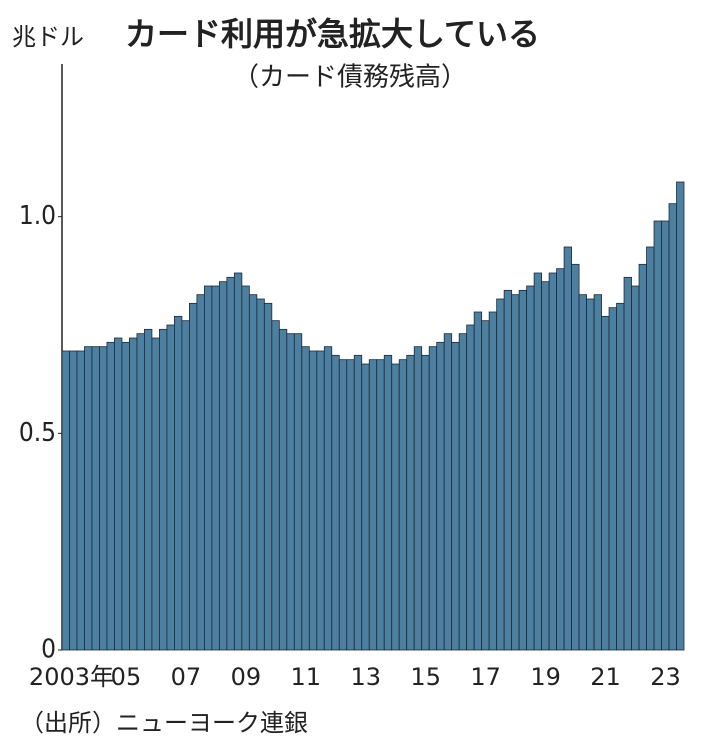 This screenshot has width=708, height=755. Describe the element at coordinates (37, 433) in the screenshot. I see `y-tick-label: 0.5` at that location.